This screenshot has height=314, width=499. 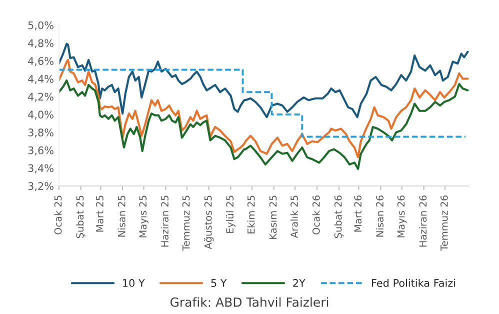 What do you see at coordinates (231, 214) in the screenshot?
I see `x-tick-label: Eylül 25` at bounding box center [231, 214].